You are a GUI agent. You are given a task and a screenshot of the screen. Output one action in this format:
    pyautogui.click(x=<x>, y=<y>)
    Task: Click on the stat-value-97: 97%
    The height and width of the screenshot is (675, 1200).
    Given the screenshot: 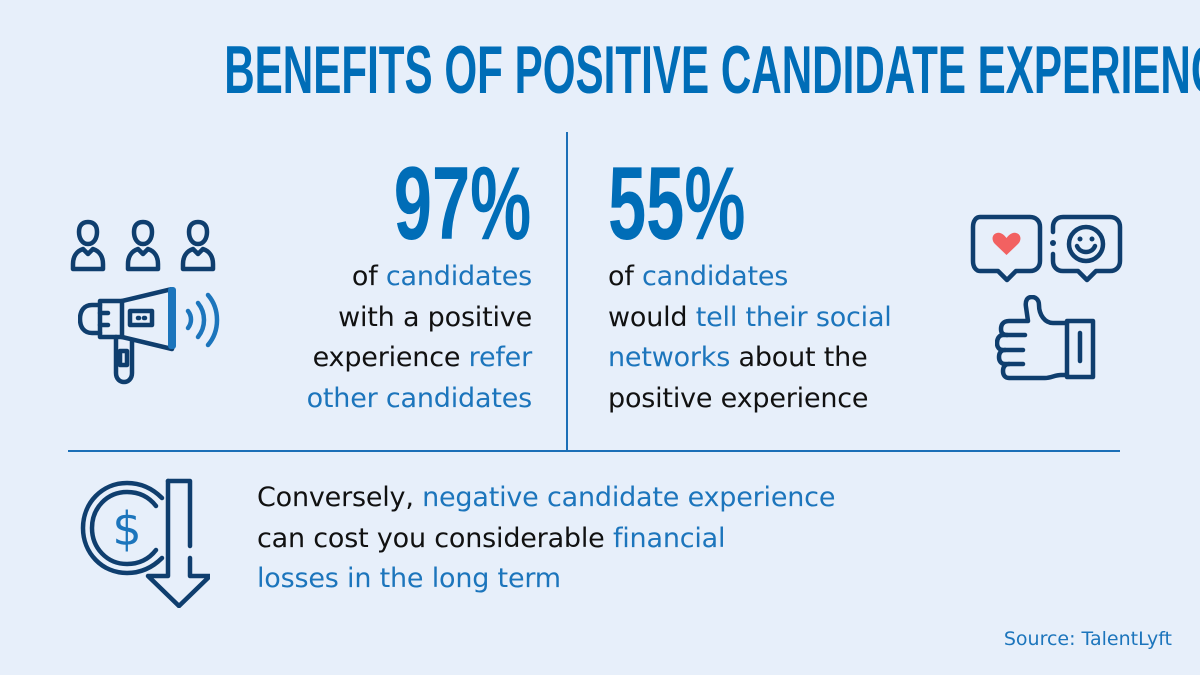 What is the action you would take?
    pyautogui.click(x=462, y=204)
    